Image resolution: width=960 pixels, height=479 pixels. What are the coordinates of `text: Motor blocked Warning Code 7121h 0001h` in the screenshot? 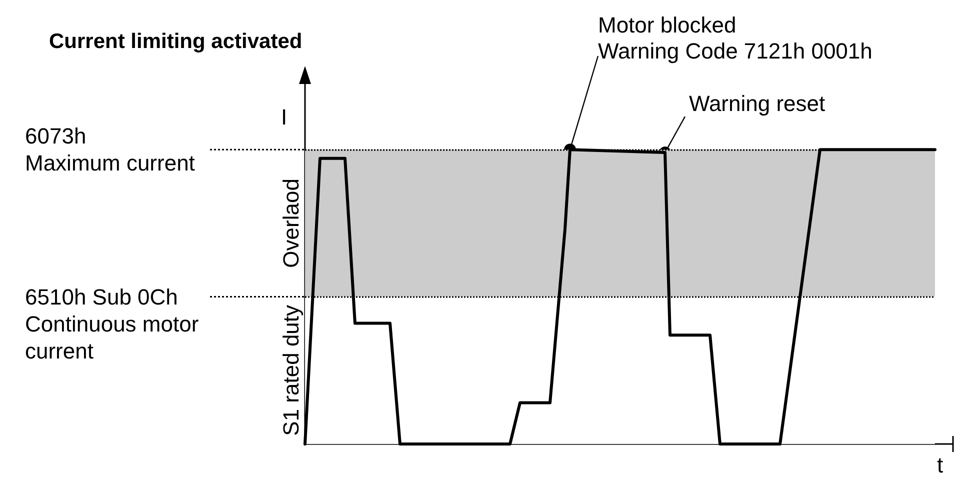 It's located at (735, 38).